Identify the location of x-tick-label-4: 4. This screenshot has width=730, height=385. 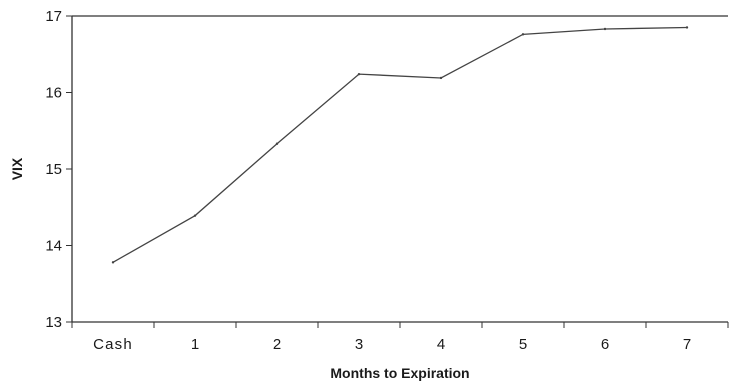
(441, 344).